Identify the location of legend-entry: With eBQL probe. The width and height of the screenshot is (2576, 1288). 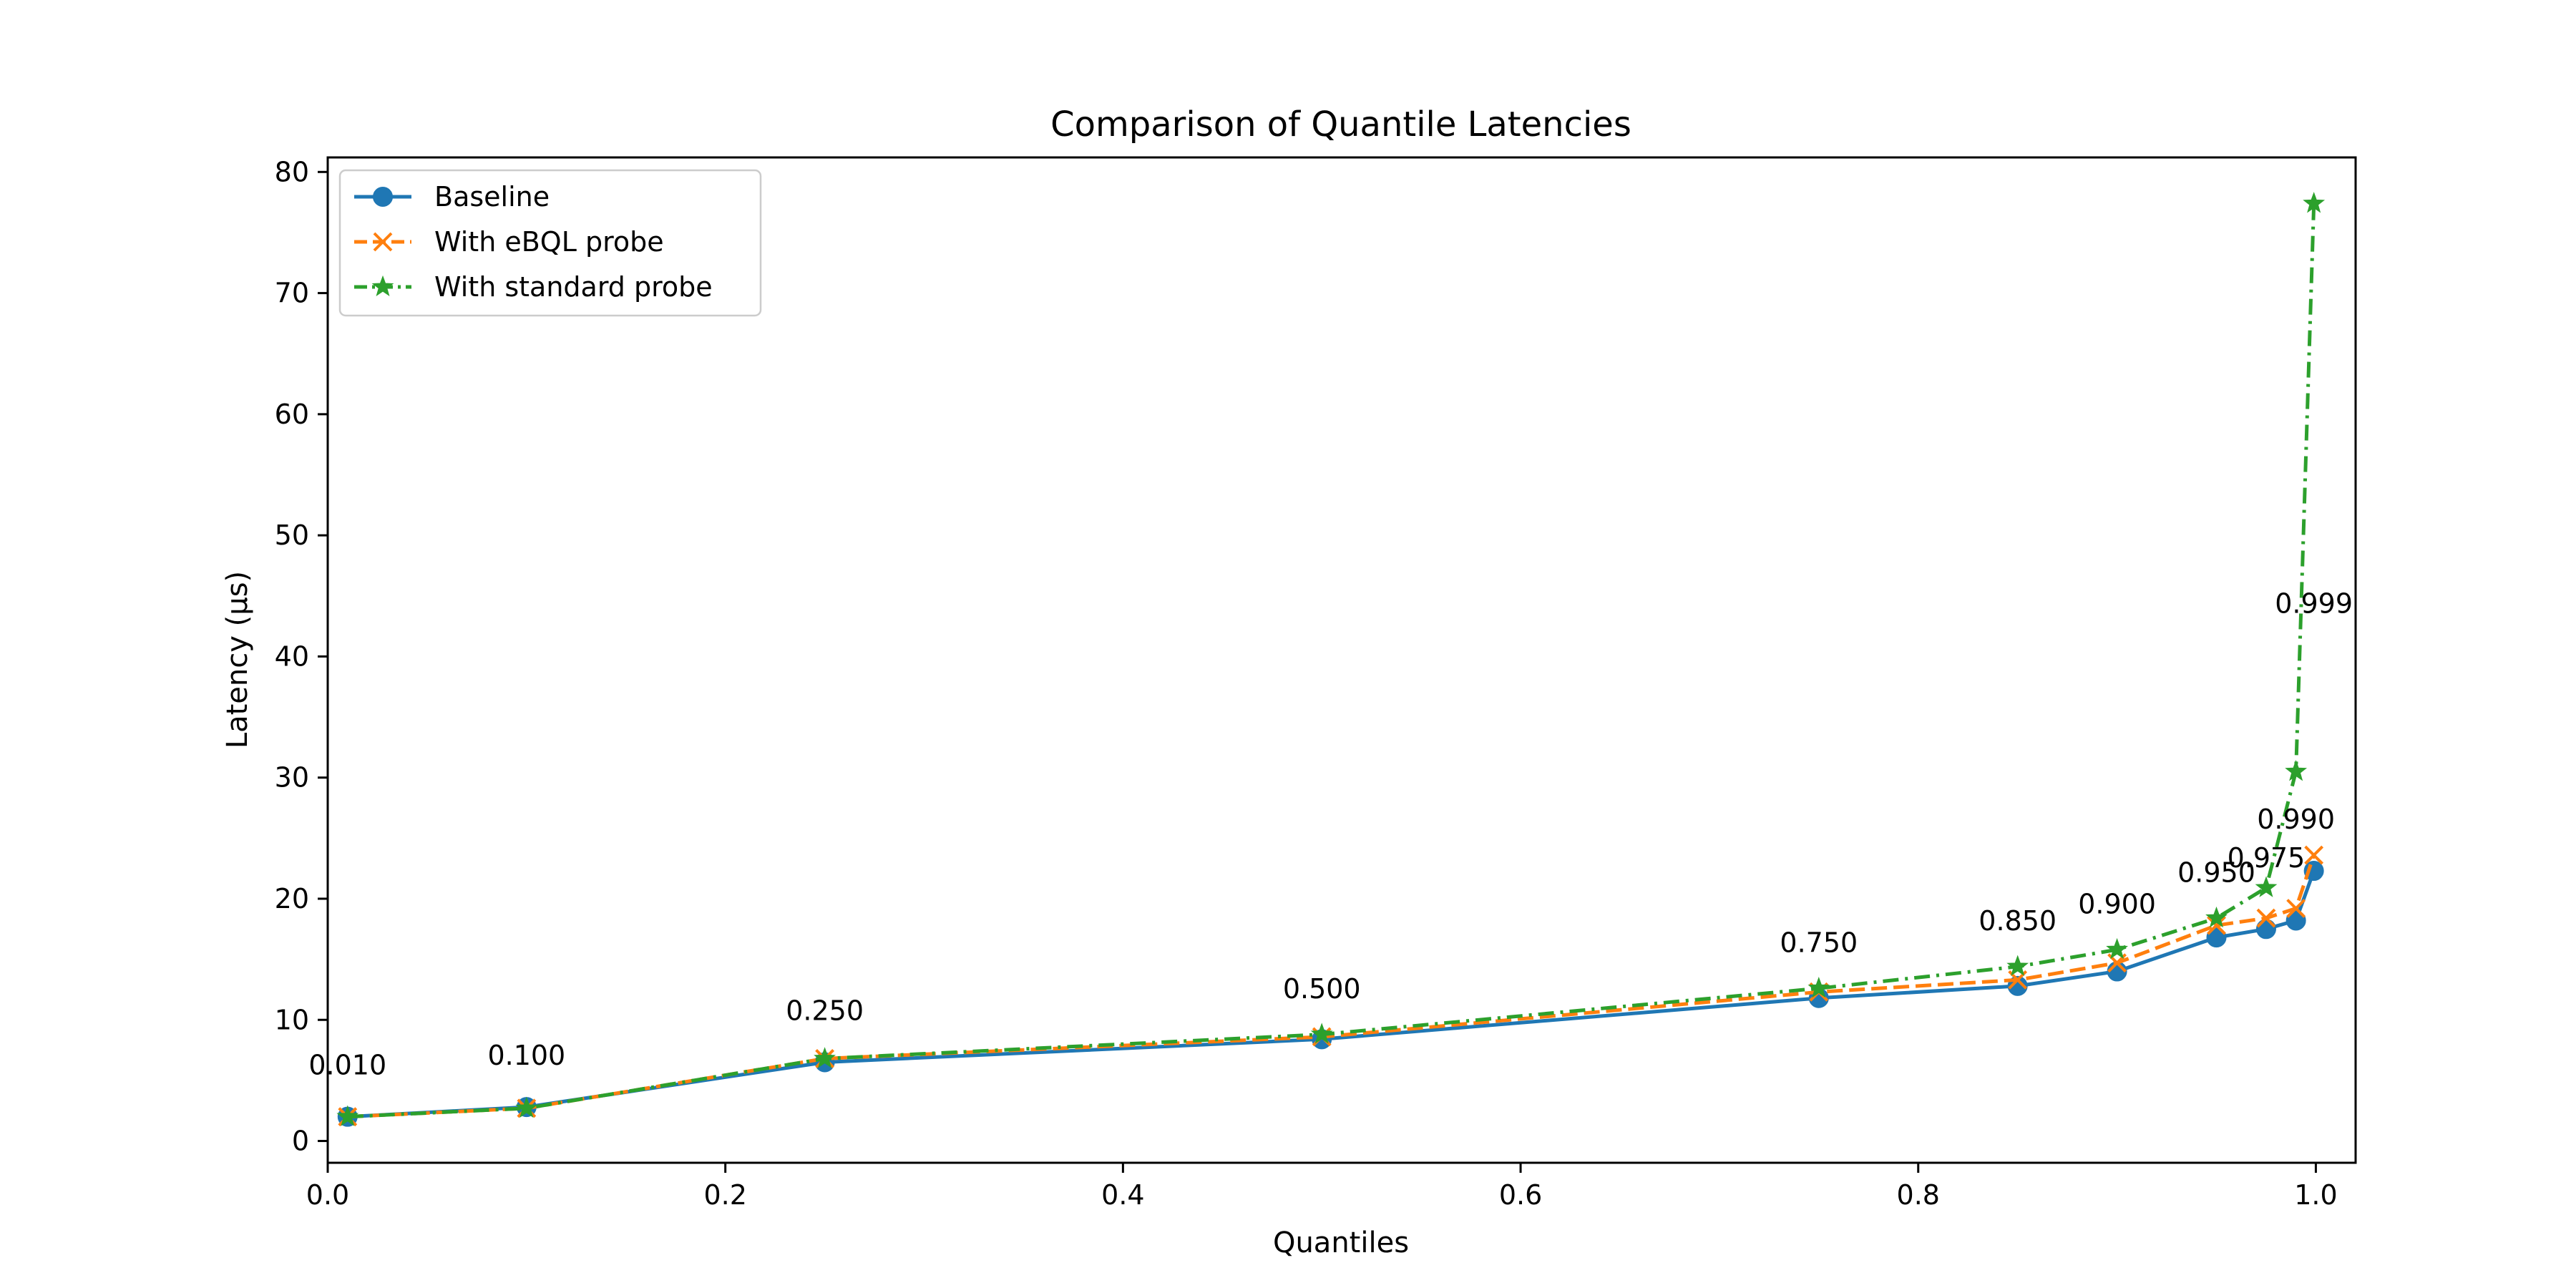
(509, 242).